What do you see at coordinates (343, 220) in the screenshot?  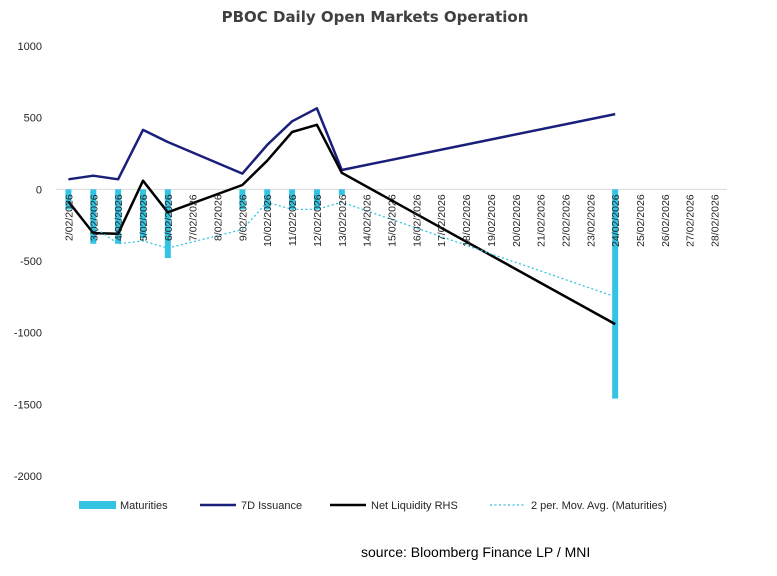 I see `x-tick-label: 13/02/2026` at bounding box center [343, 220].